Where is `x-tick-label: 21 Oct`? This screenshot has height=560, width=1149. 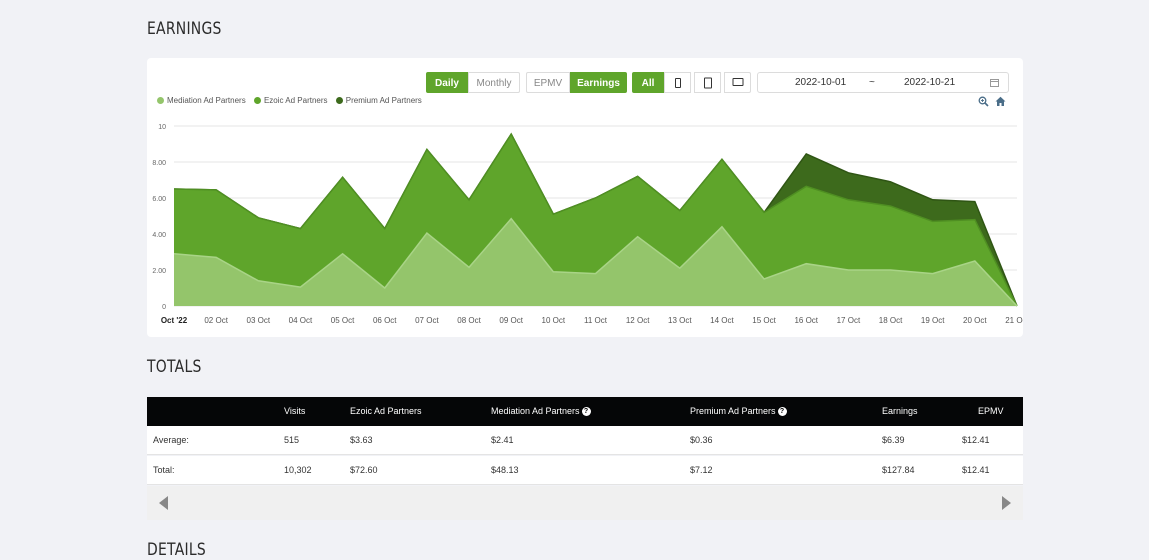 x-tick-label: 21 Oct is located at coordinates (1014, 320).